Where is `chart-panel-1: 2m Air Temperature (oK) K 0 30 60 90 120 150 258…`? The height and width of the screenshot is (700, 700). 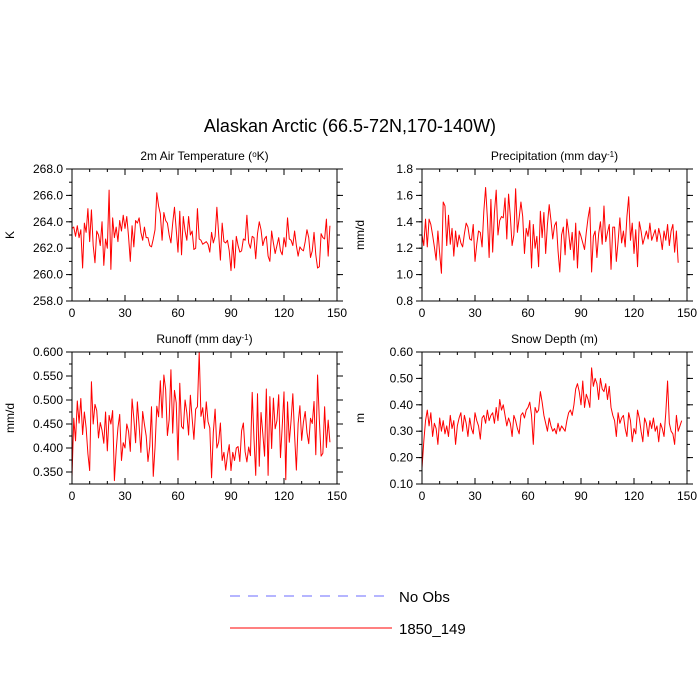 chart-panel-1: 2m Air Temperature (oK) K 0 30 60 90 120 150 258… is located at coordinates (175, 234).